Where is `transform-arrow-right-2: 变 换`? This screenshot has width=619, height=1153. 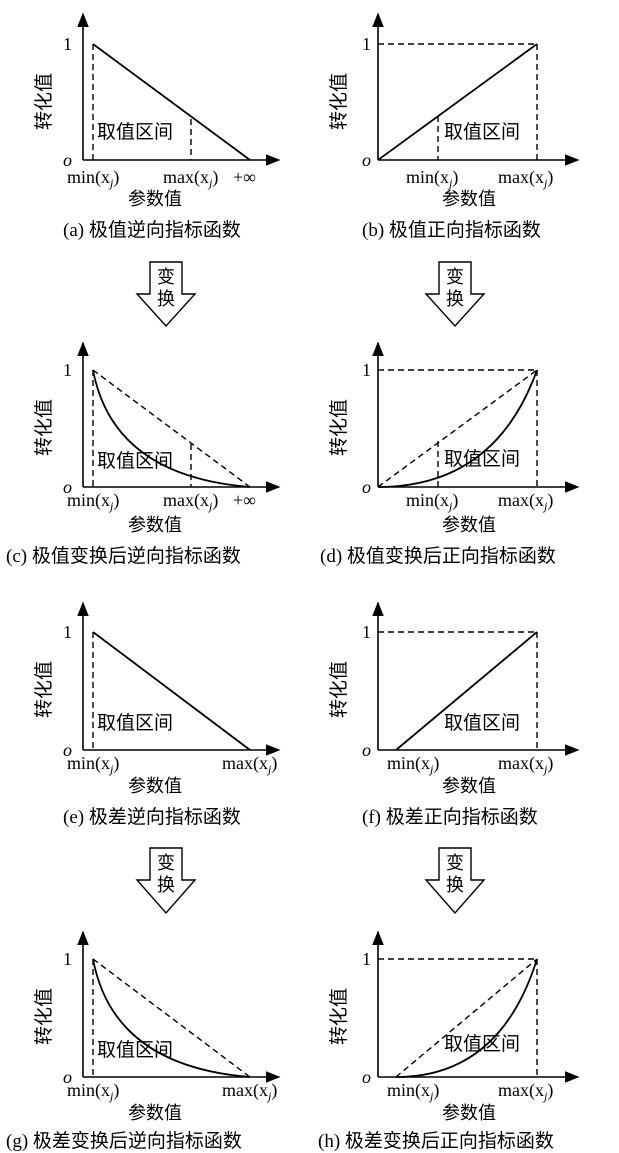 transform-arrow-right-2: 变 换 is located at coordinates (455, 881).